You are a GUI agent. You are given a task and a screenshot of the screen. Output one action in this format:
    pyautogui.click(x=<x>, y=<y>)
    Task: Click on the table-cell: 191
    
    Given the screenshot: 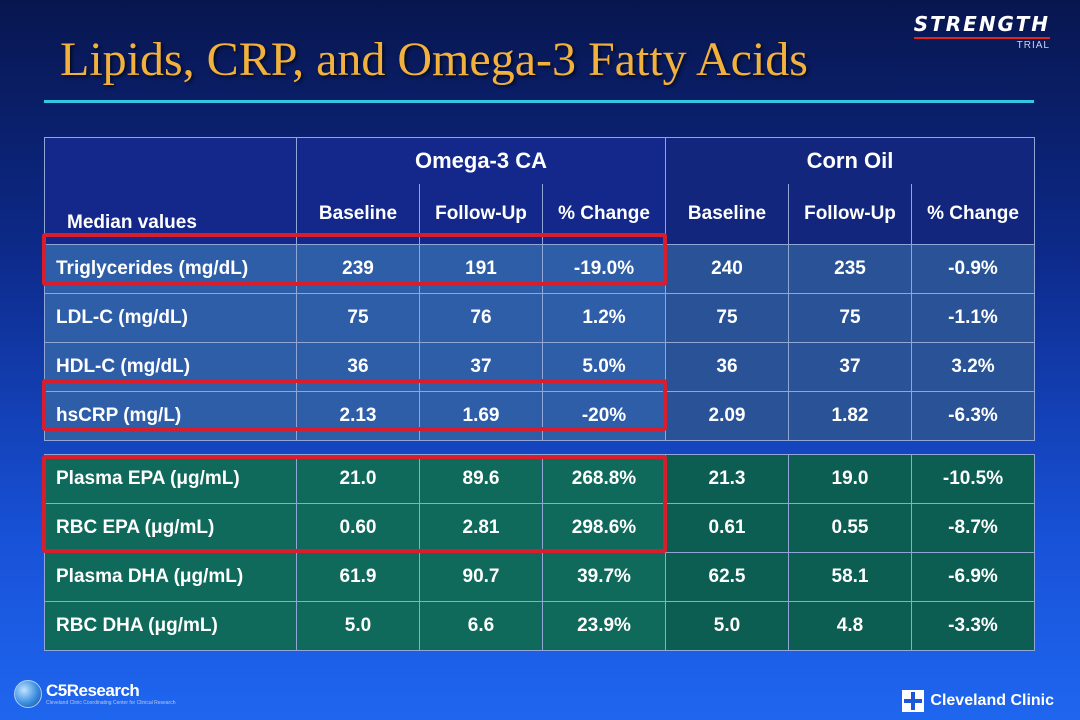 What is the action you would take?
    pyautogui.click(x=481, y=269)
    